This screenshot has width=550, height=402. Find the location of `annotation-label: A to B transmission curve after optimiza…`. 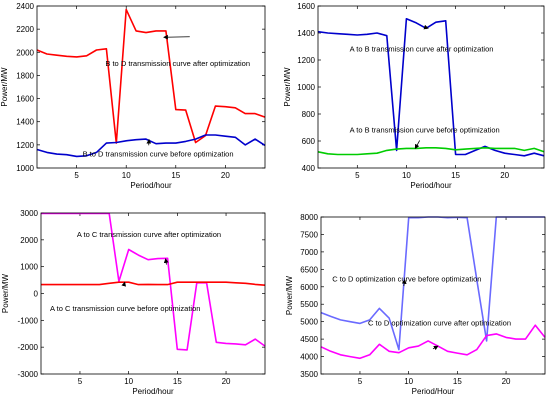

annotation-label: A to B transmission curve after optimiza… is located at coordinates (422, 48).